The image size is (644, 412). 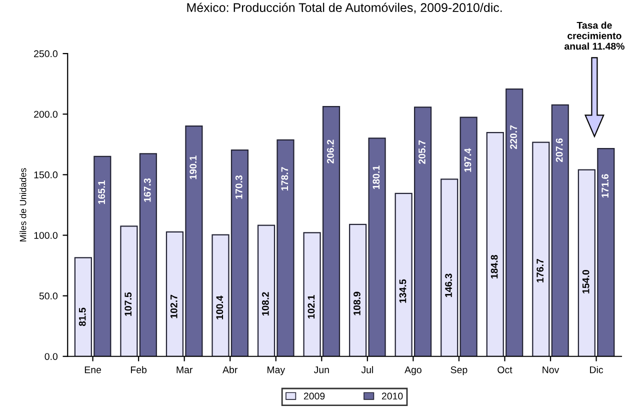 What do you see at coordinates (459, 371) in the screenshot?
I see `x-tick-label: Sep` at bounding box center [459, 371].